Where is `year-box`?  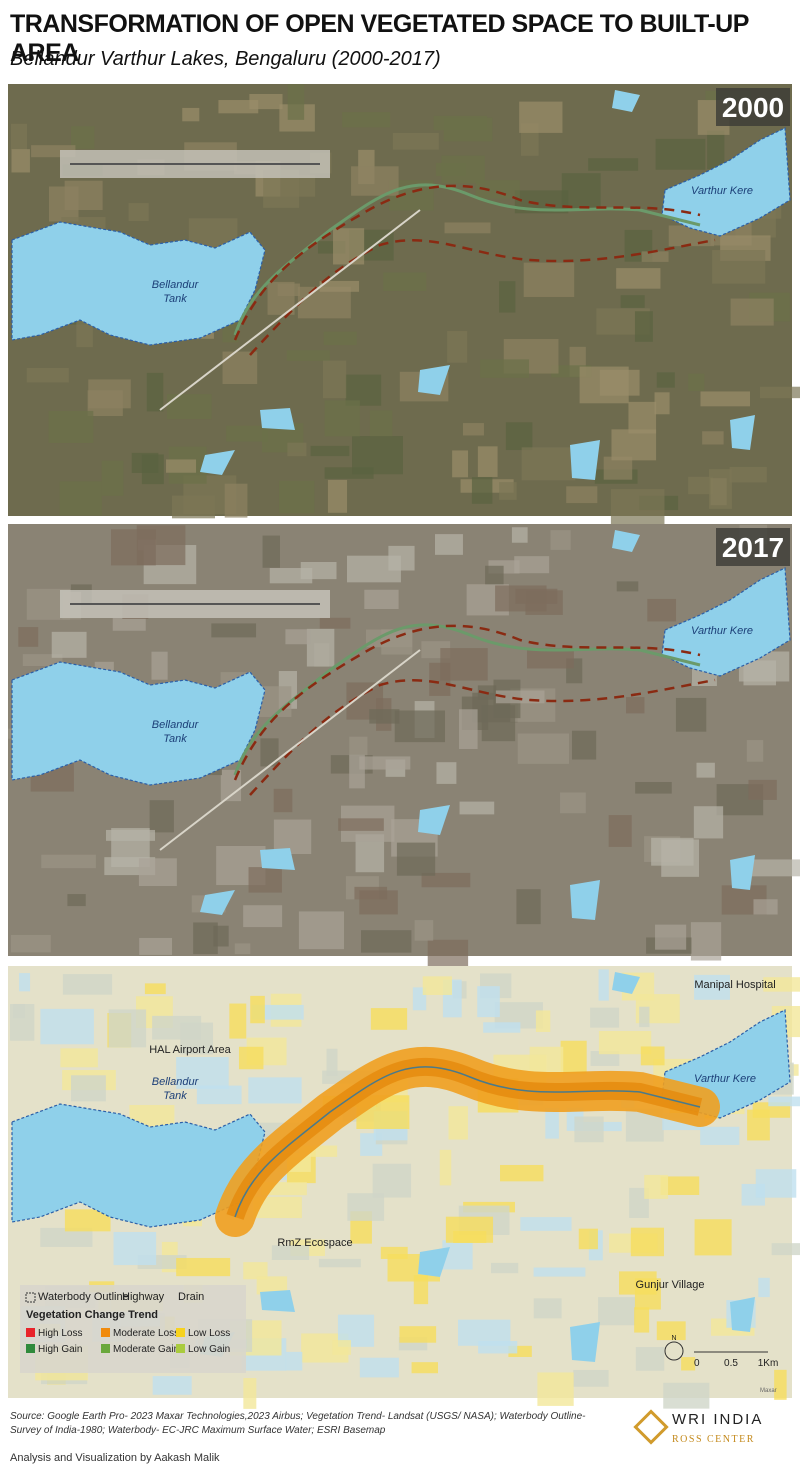
year-box is located at coordinates (753, 547).